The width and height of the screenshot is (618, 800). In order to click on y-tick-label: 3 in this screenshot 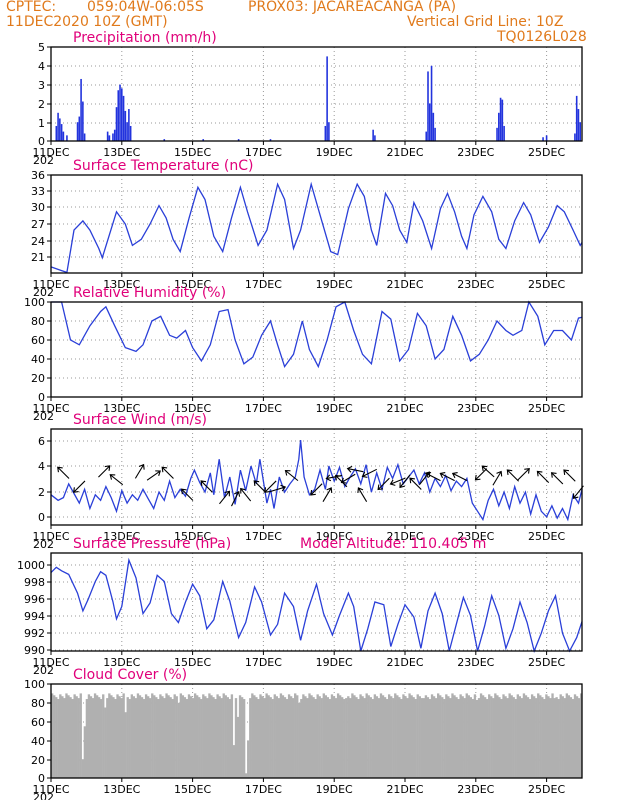, I will do `click(41, 85)`.